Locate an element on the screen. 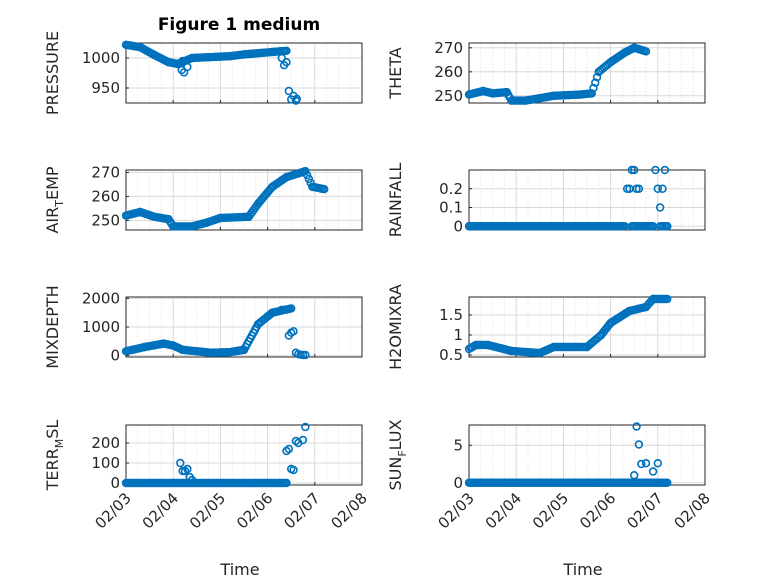 Image resolution: width=778 pixels, height=583 pixels. y-tick-label: 2000 is located at coordinates (101, 298).